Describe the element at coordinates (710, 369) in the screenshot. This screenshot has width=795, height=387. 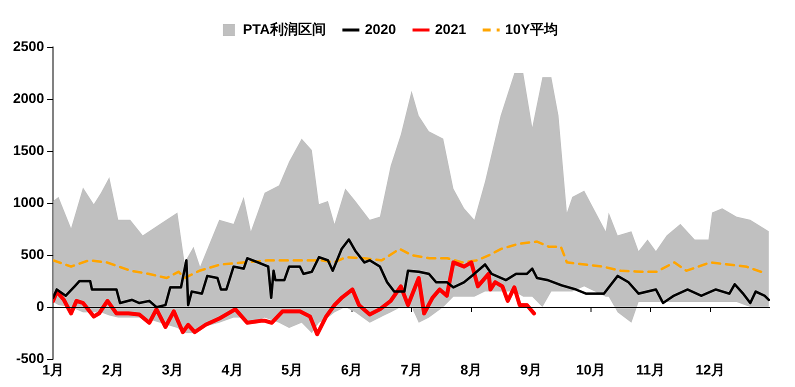
I see `x-tick-label: 12月` at that location.